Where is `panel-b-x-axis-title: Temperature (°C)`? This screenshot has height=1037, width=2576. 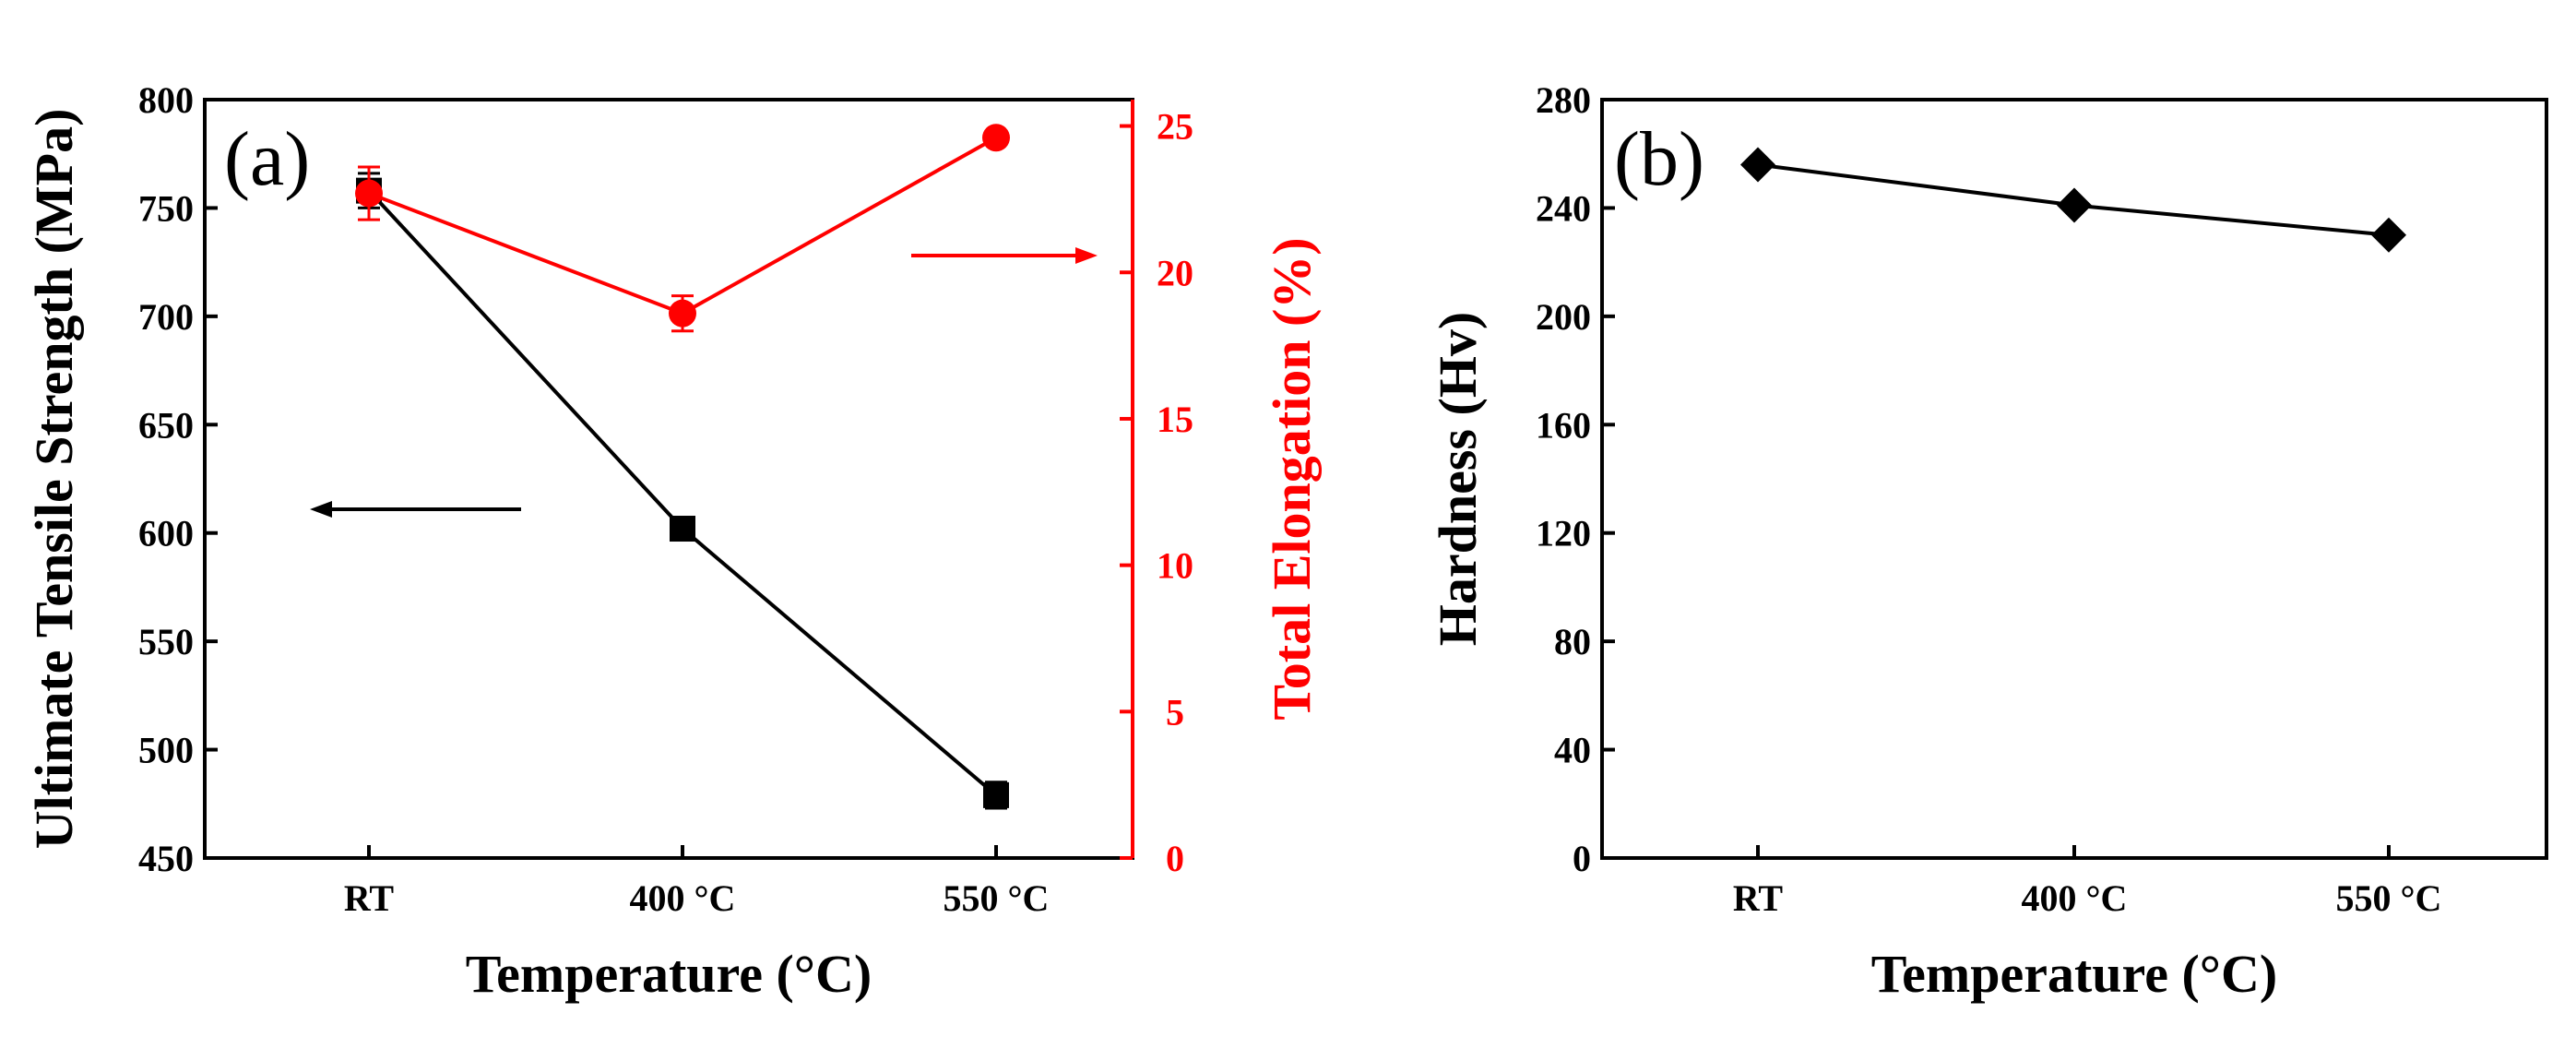 panel-b-x-axis-title: Temperature (°C) is located at coordinates (2074, 974).